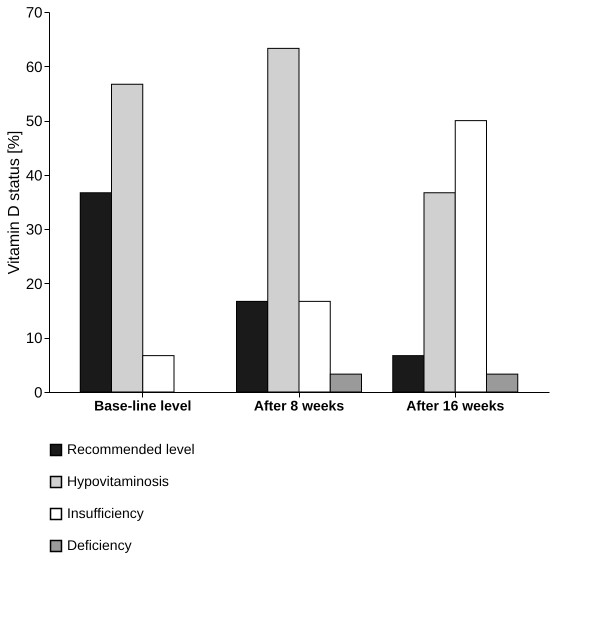 The height and width of the screenshot is (622, 594). I want to click on y-tick-label: 20, so click(34, 284).